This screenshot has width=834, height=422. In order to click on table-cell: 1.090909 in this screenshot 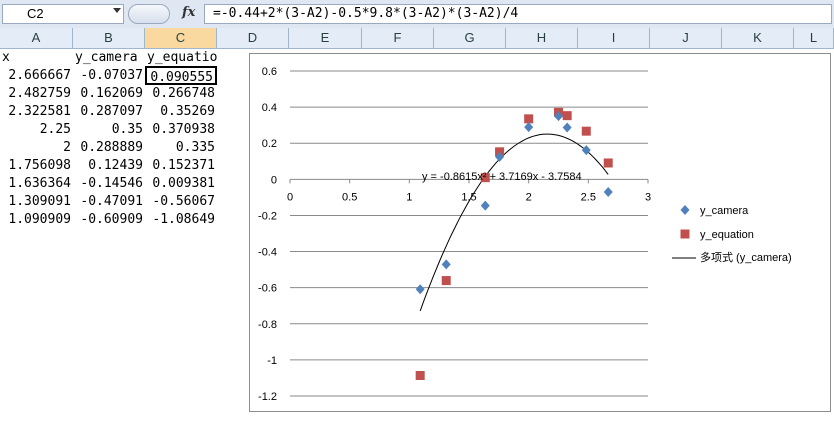, I will do `click(39, 219)`.